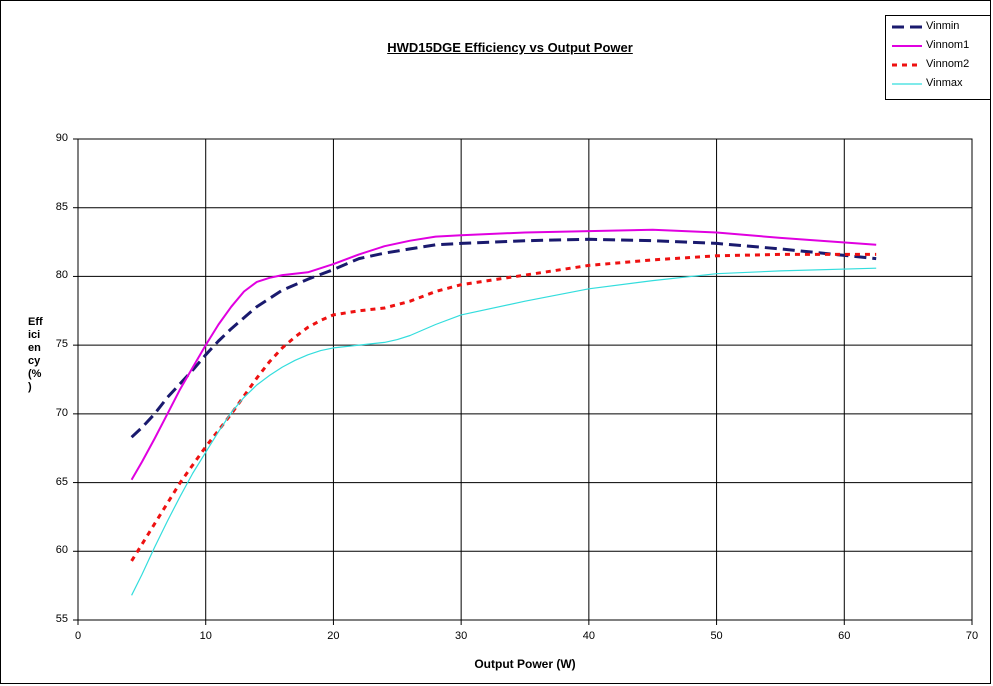 The height and width of the screenshot is (686, 993). I want to click on y-tick-label: 85, so click(61, 206).